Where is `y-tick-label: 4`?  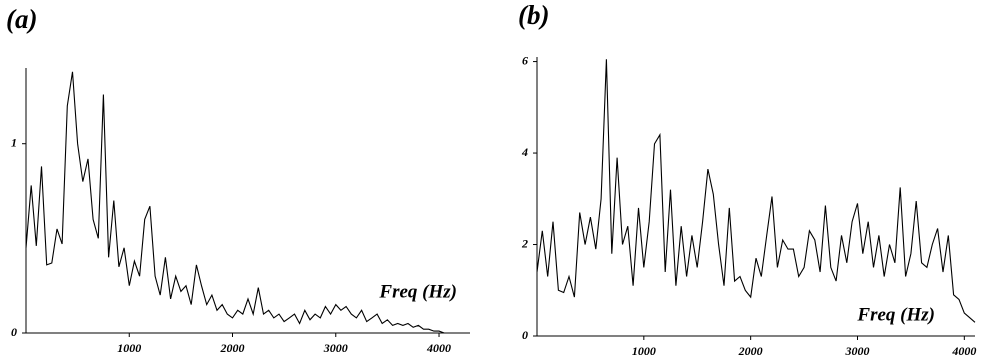
y-tick-label: 4 is located at coordinates (524, 152).